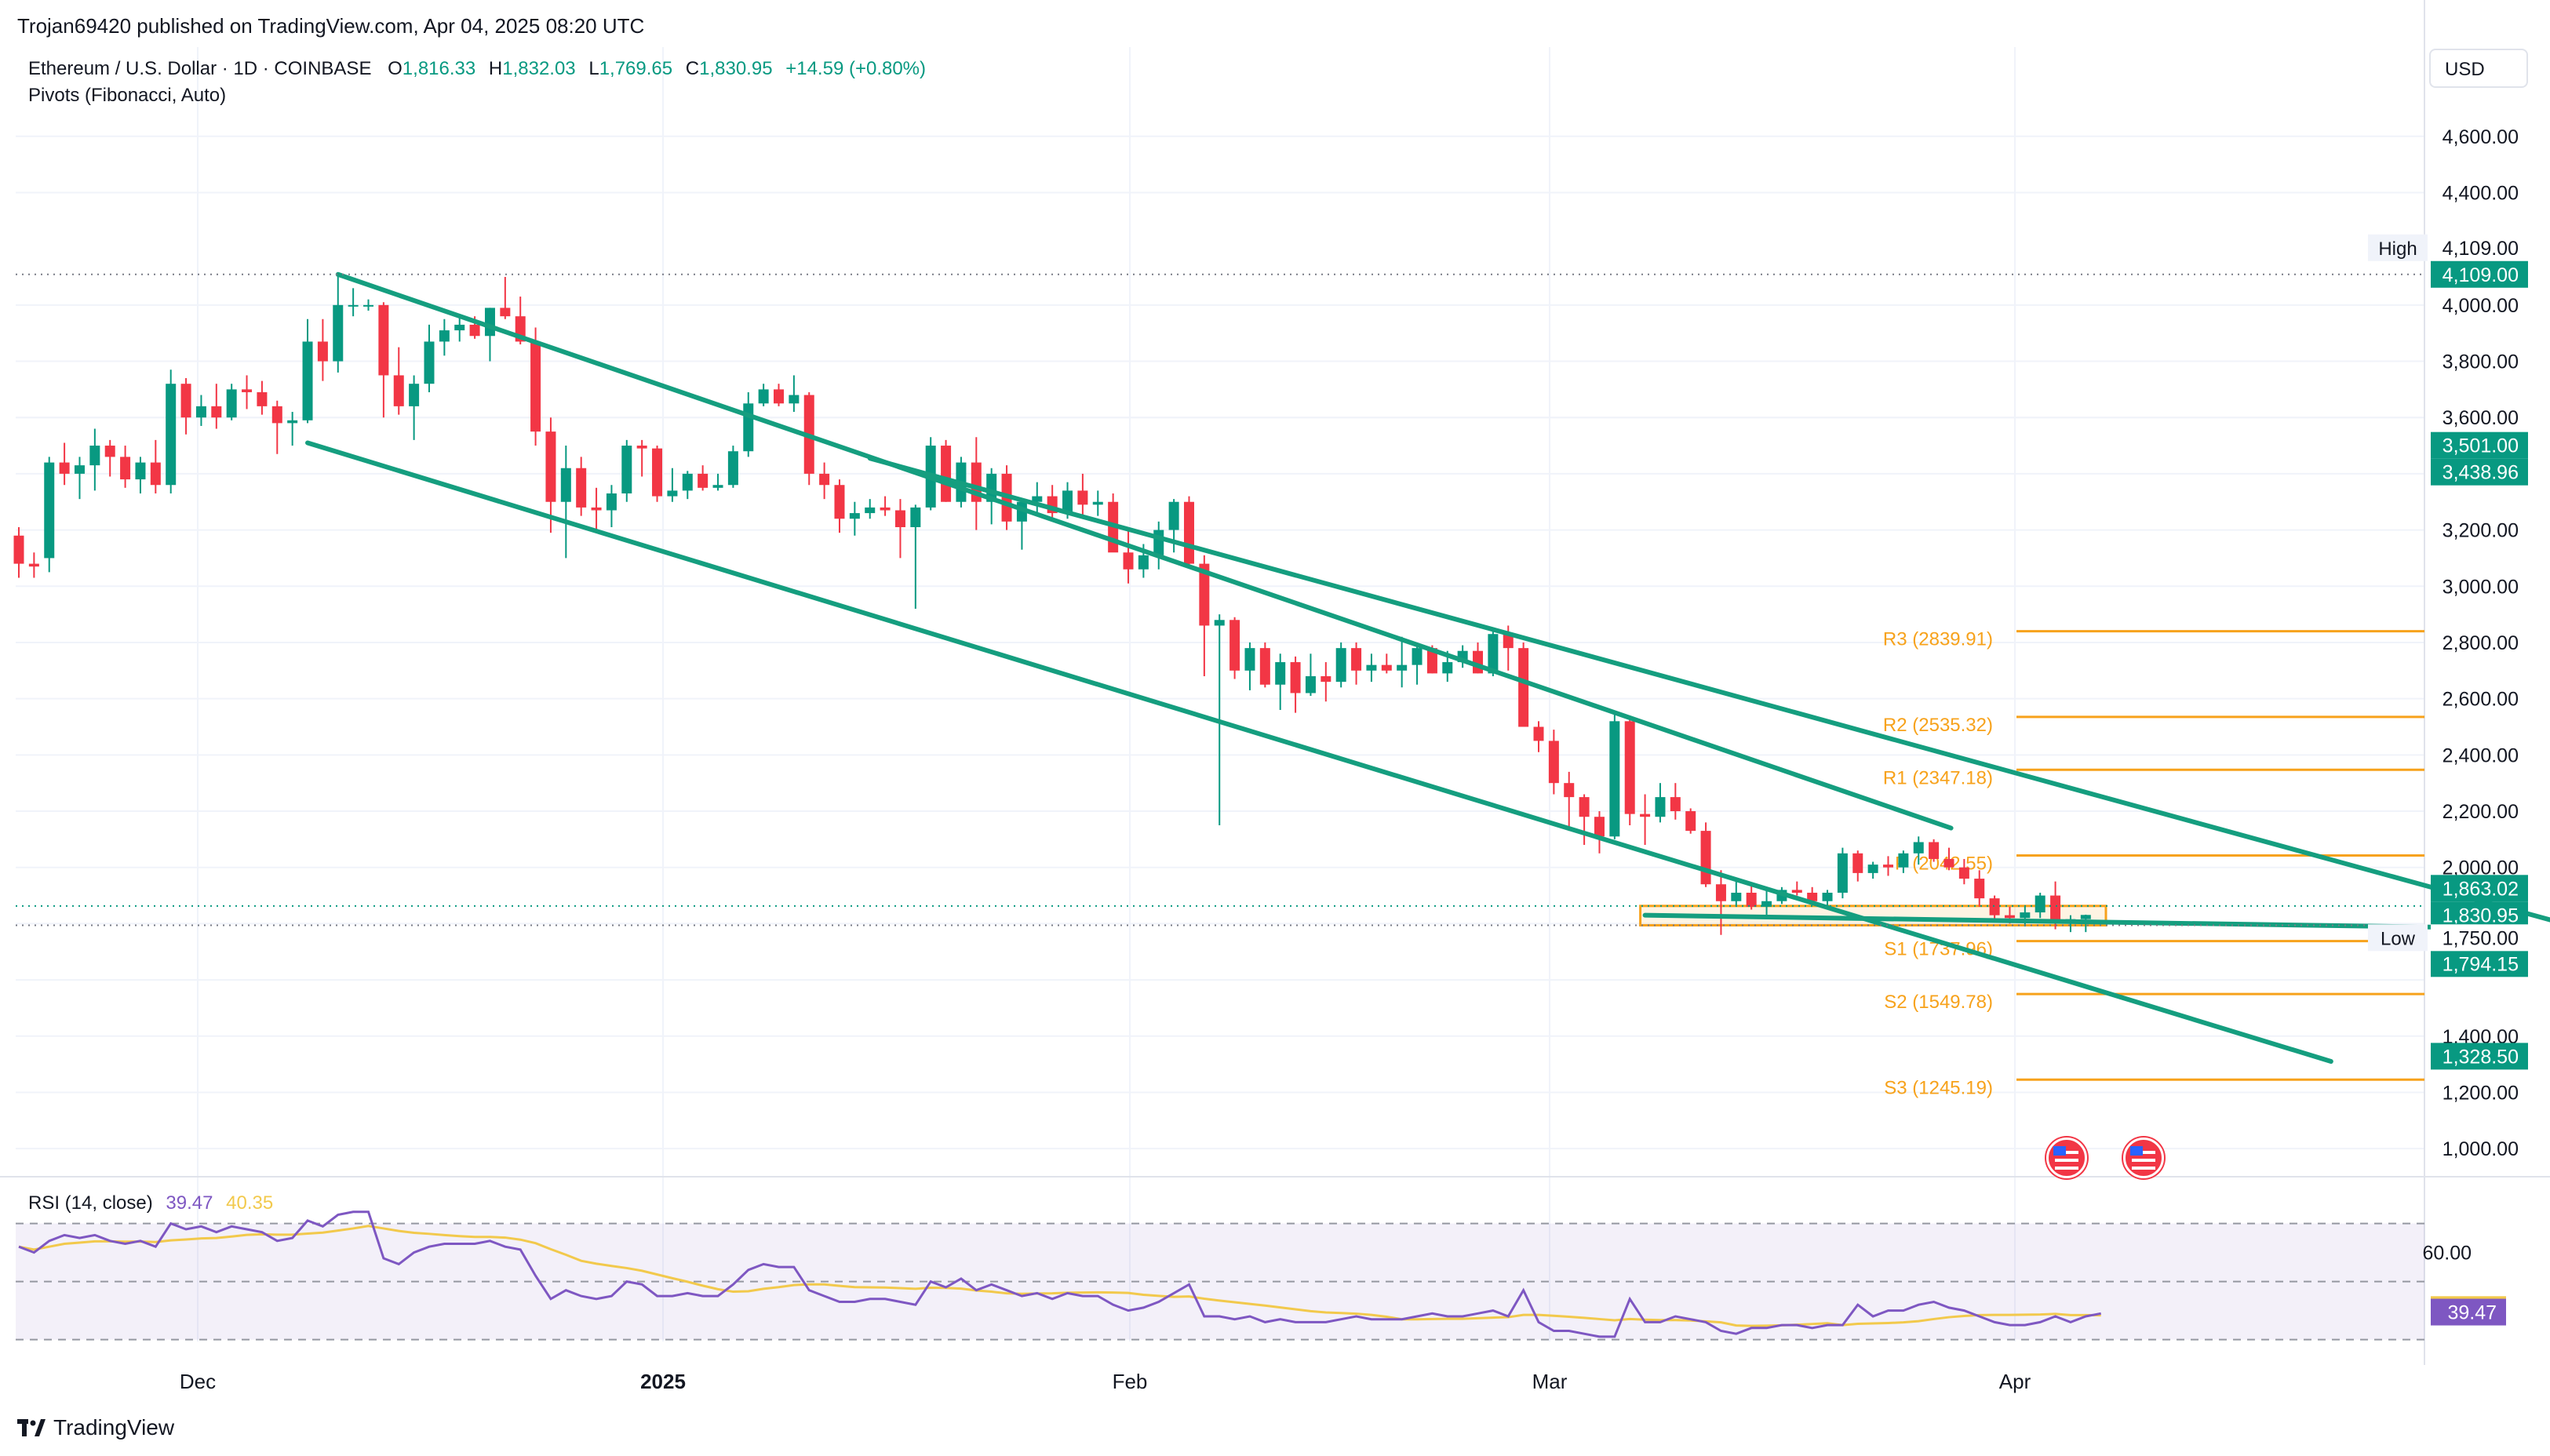  I want to click on pivot-label: S3 (1245.19), so click(1938, 1087).